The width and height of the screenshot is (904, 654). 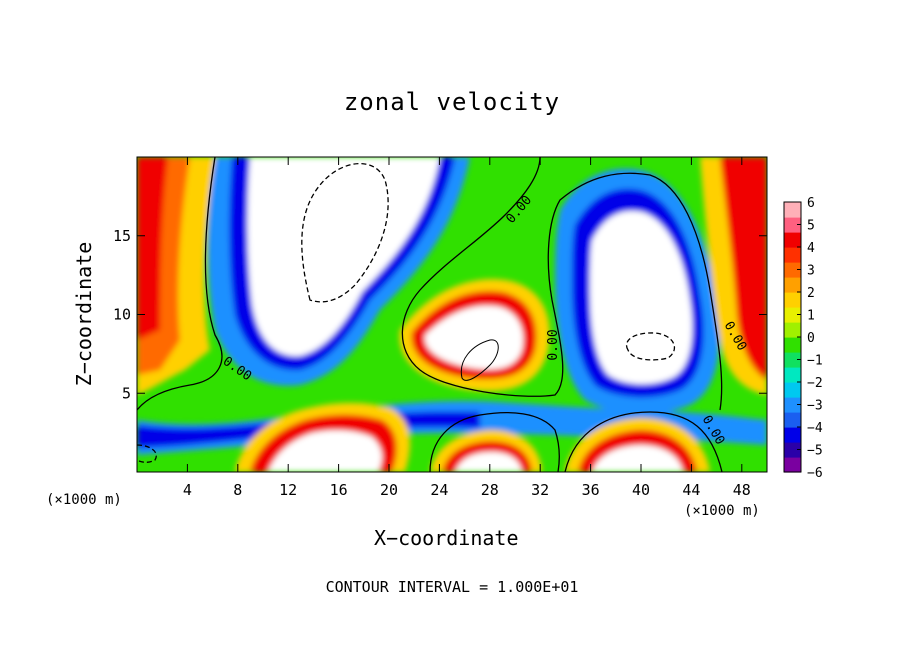 I want to click on colorbar-tick-label: −3, so click(x=815, y=406).